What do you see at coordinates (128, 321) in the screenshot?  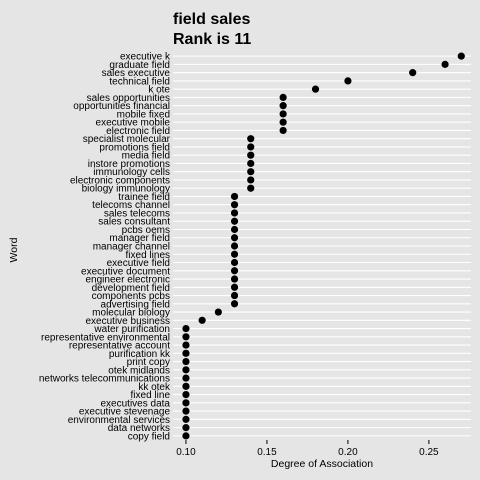 I see `y-tick-label: executive business` at bounding box center [128, 321].